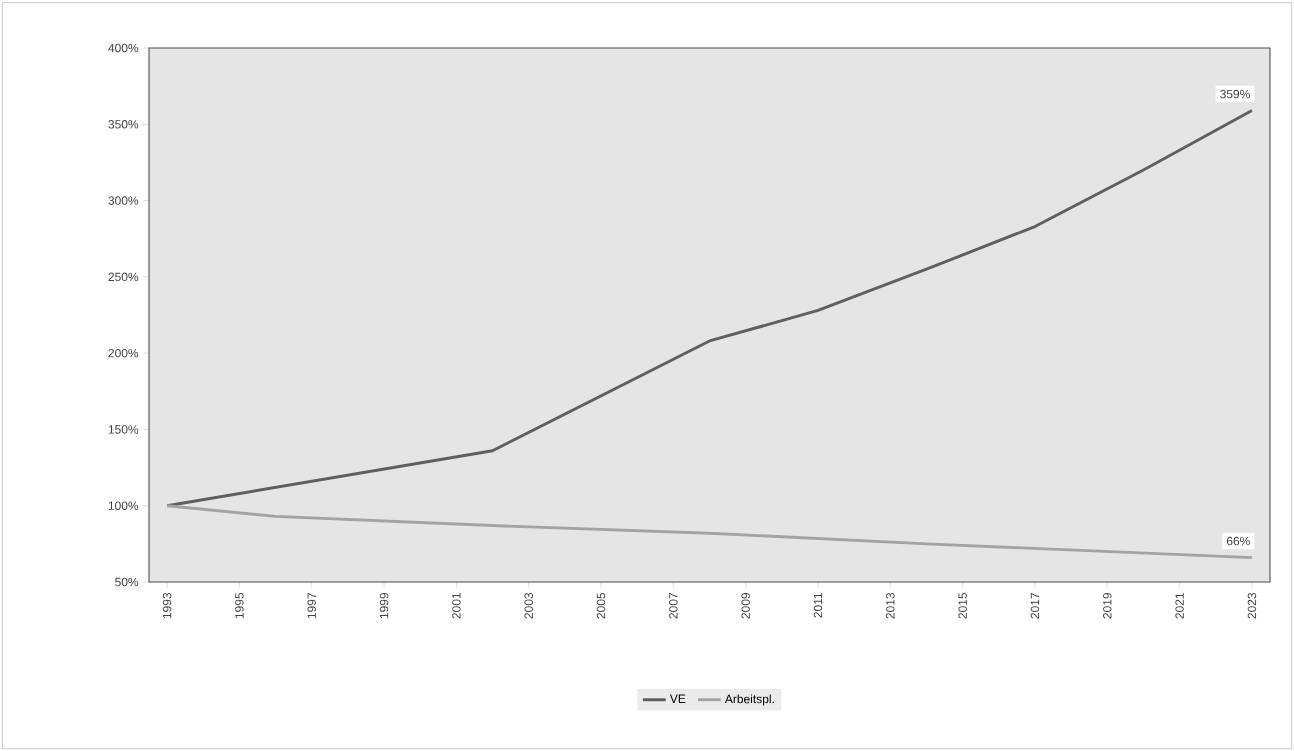  I want to click on line-series, so click(709, 532).